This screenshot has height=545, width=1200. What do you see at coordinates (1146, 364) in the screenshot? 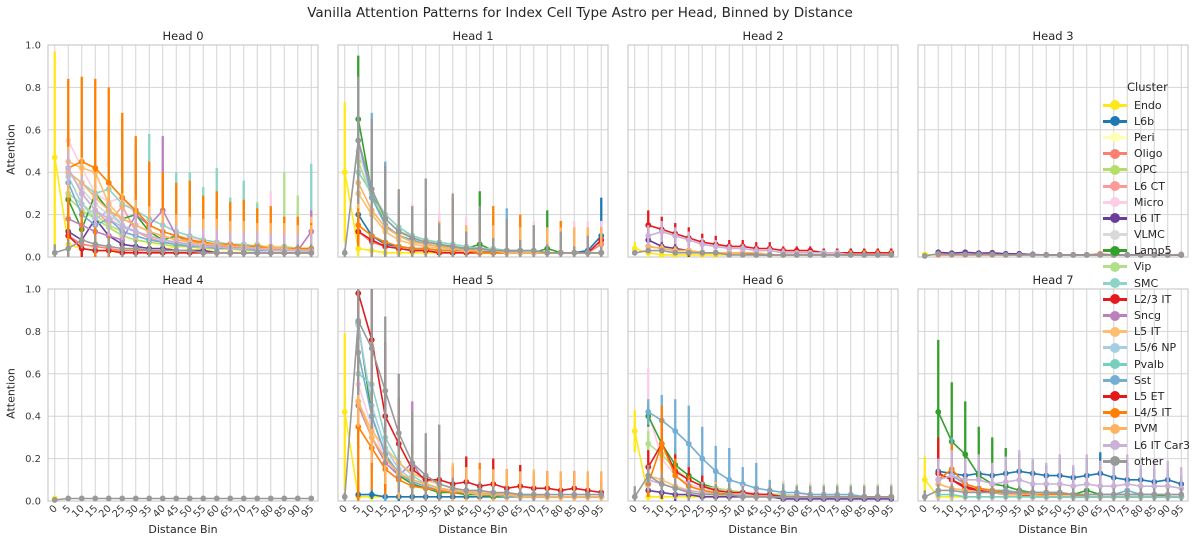
I see `legend-item: Pvalb` at bounding box center [1146, 364].